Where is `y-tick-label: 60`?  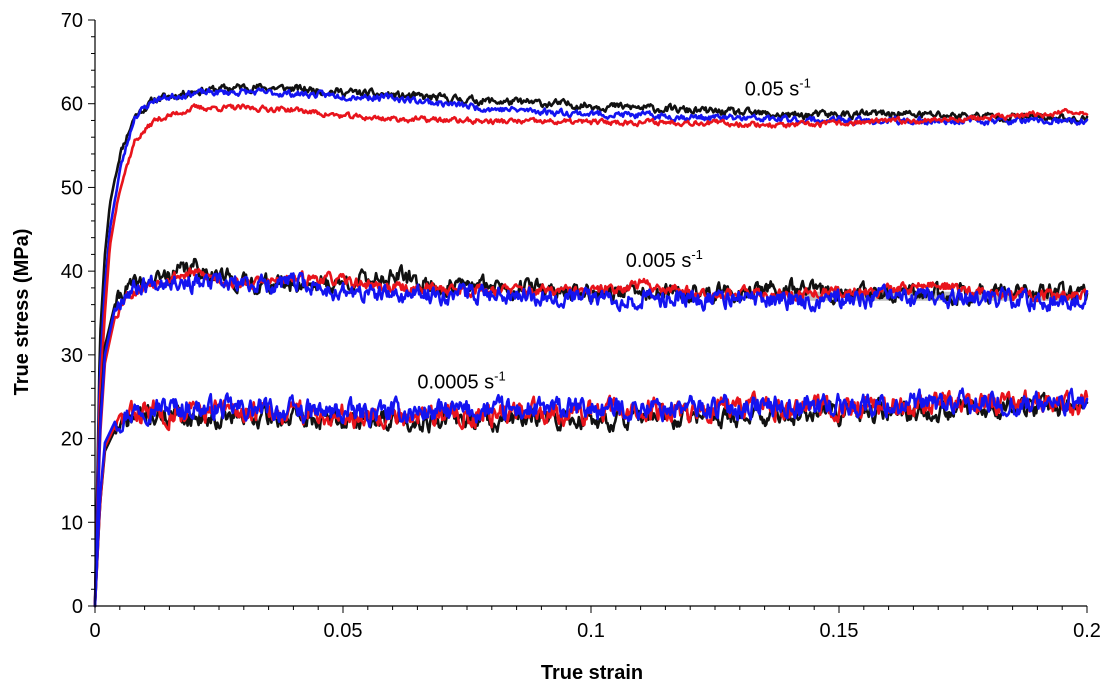
y-tick-label: 60 is located at coordinates (72, 105).